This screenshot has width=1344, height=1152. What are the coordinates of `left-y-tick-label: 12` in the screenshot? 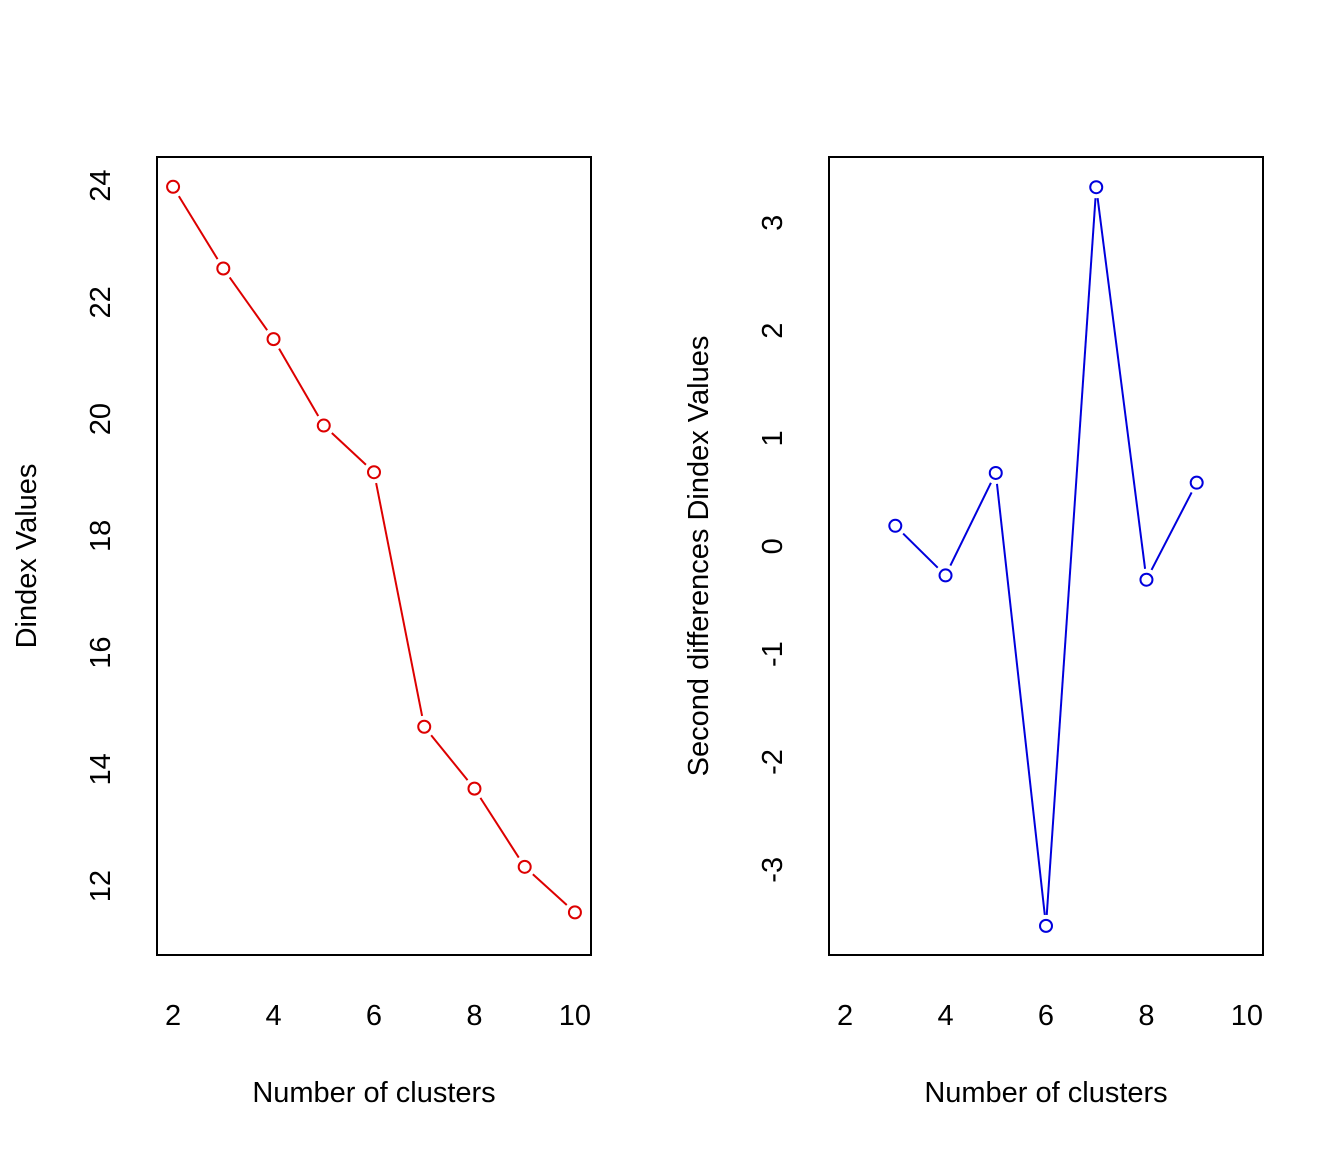 It's located at (101, 886).